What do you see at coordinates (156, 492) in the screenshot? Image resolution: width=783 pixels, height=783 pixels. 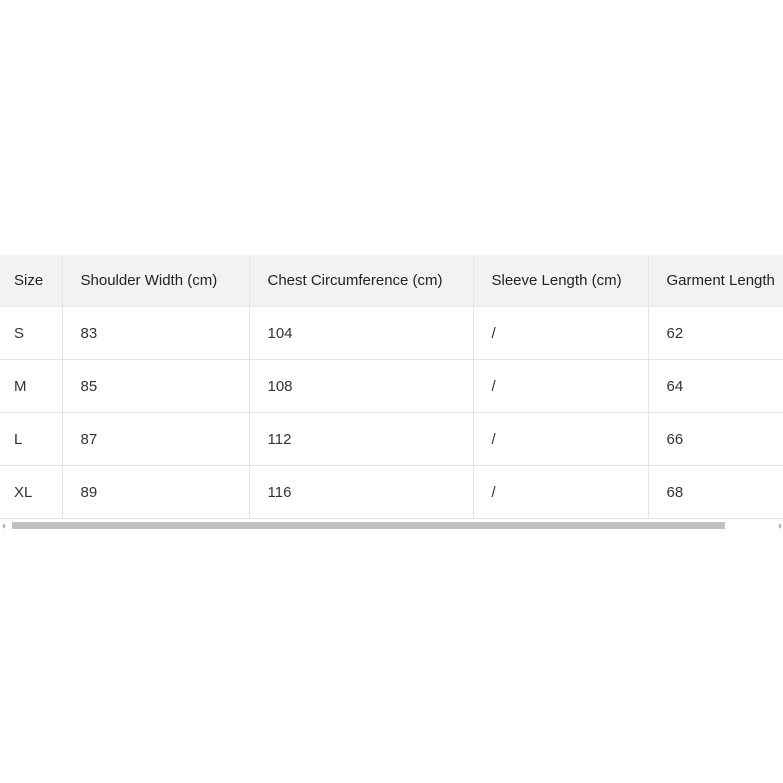 I see `table-cell: 89` at bounding box center [156, 492].